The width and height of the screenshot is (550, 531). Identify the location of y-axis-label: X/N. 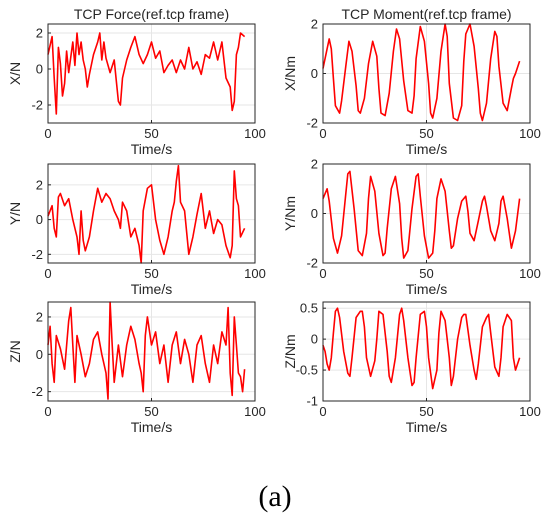
(15, 73).